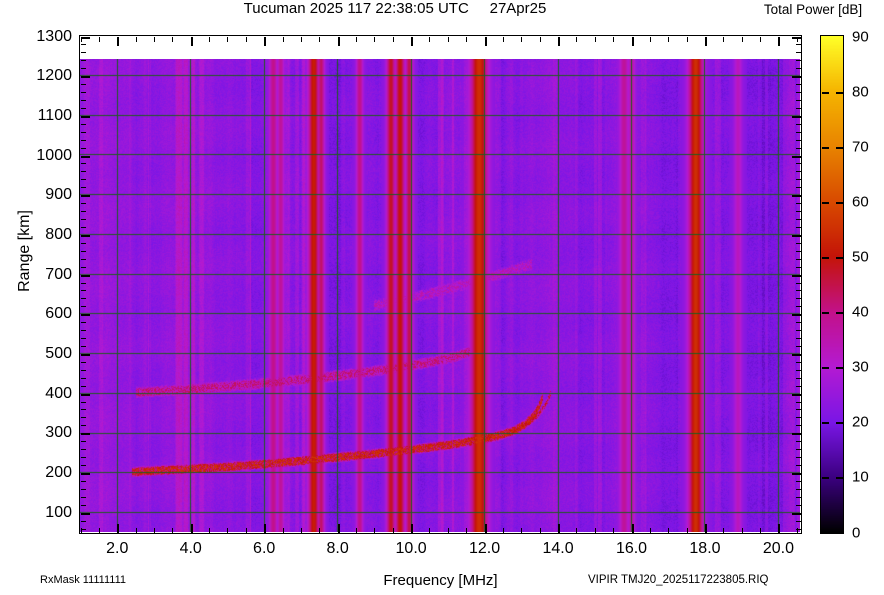 Image resolution: width=884 pixels, height=595 pixels. I want to click on y-axis-label: 500, so click(58, 353).